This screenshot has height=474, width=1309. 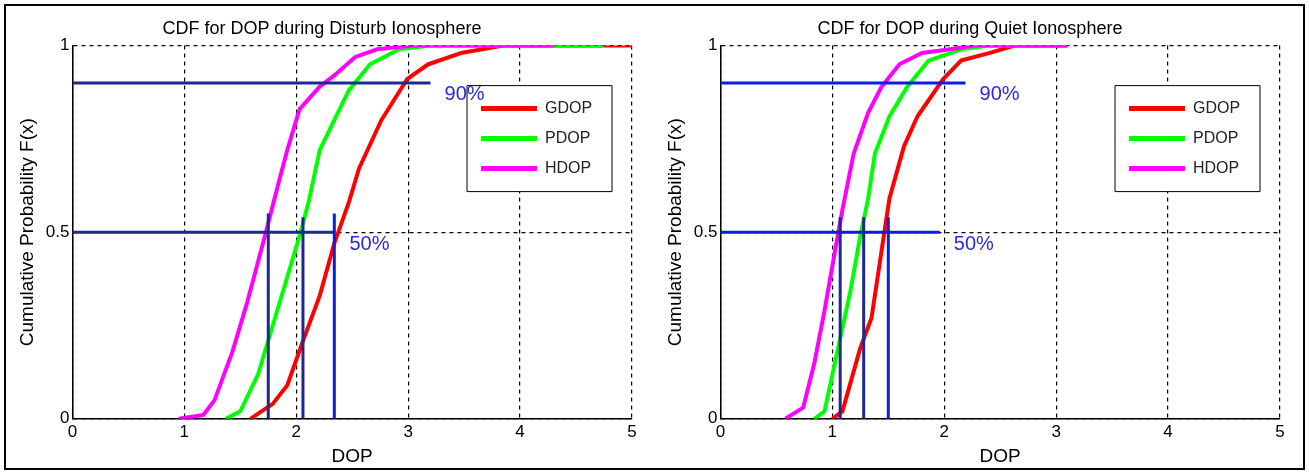 I want to click on chart-title: CDF for DOP during Quiet Ionosphere, so click(x=970, y=27).